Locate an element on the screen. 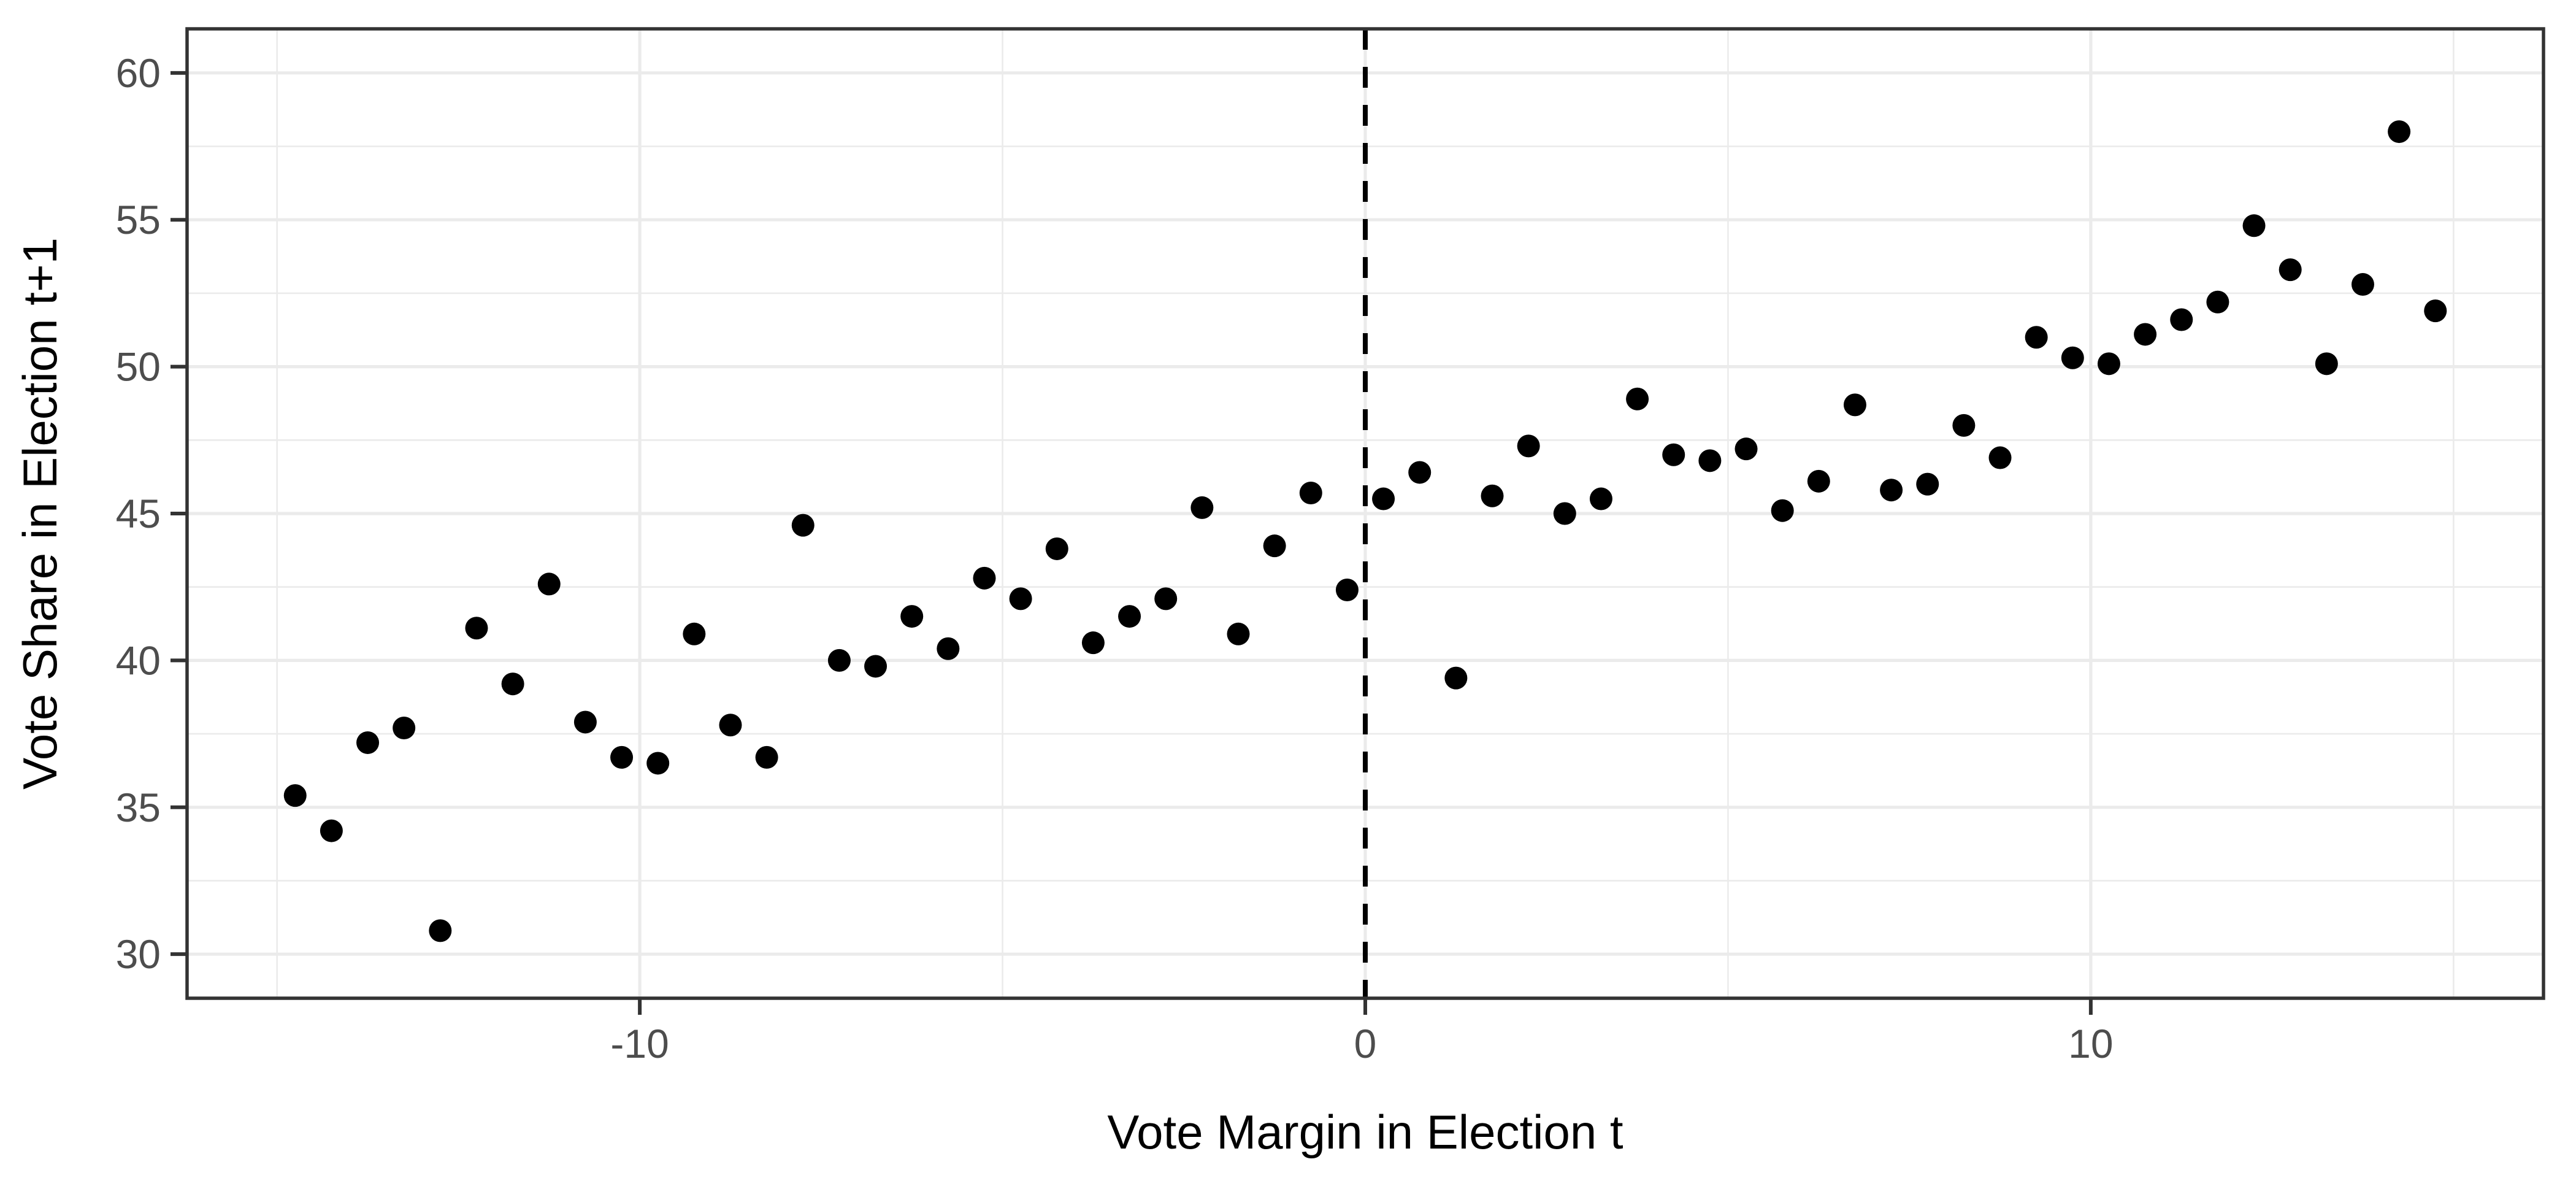 The height and width of the screenshot is (1178, 2576). x-tick-label: 0 is located at coordinates (1365, 1043).